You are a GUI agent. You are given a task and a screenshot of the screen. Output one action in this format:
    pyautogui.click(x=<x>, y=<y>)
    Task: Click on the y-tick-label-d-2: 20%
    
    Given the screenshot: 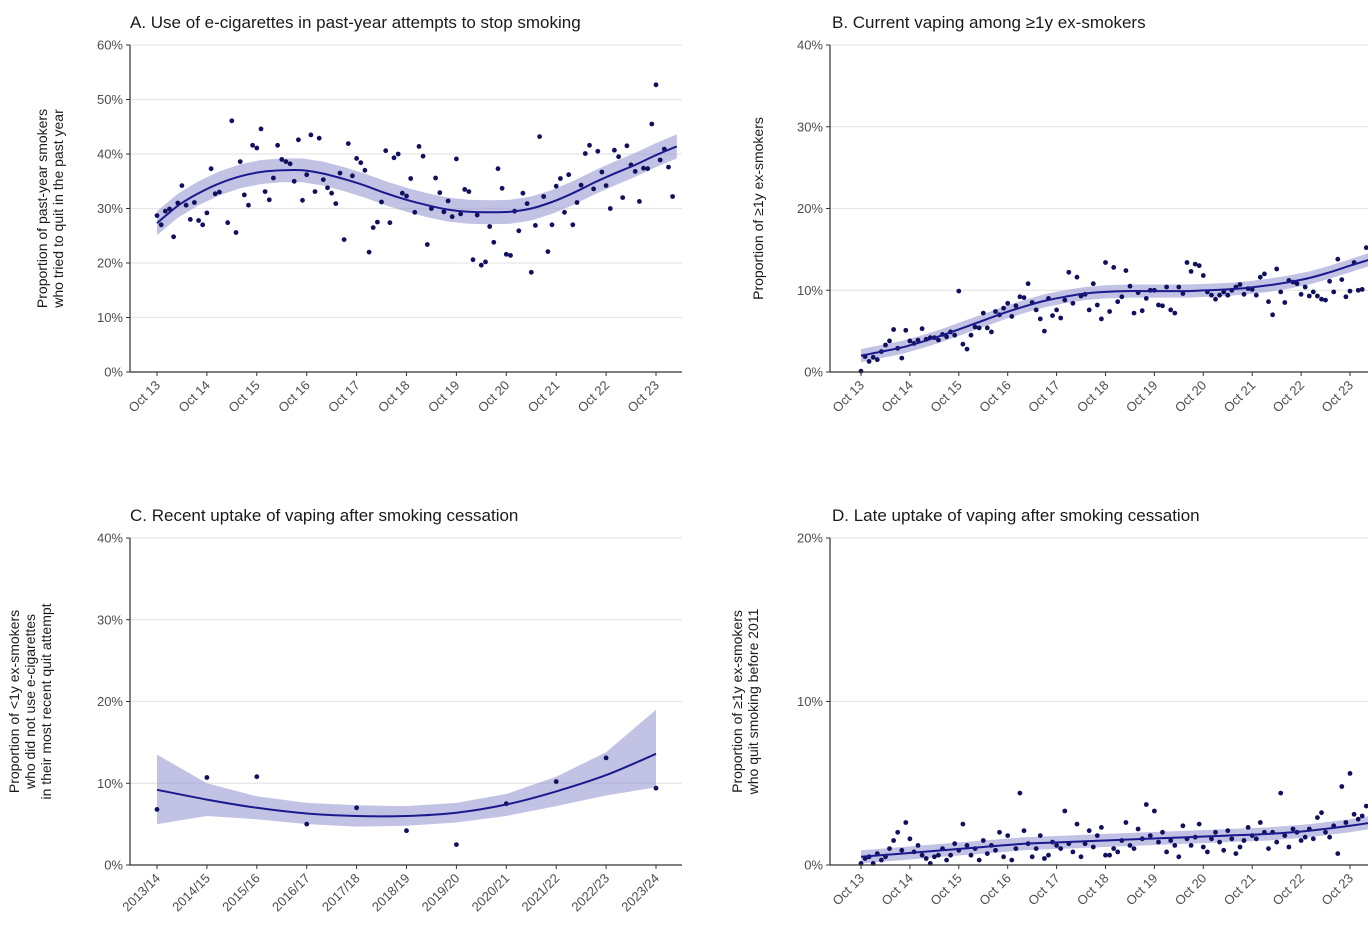 What is the action you would take?
    pyautogui.click(x=810, y=538)
    